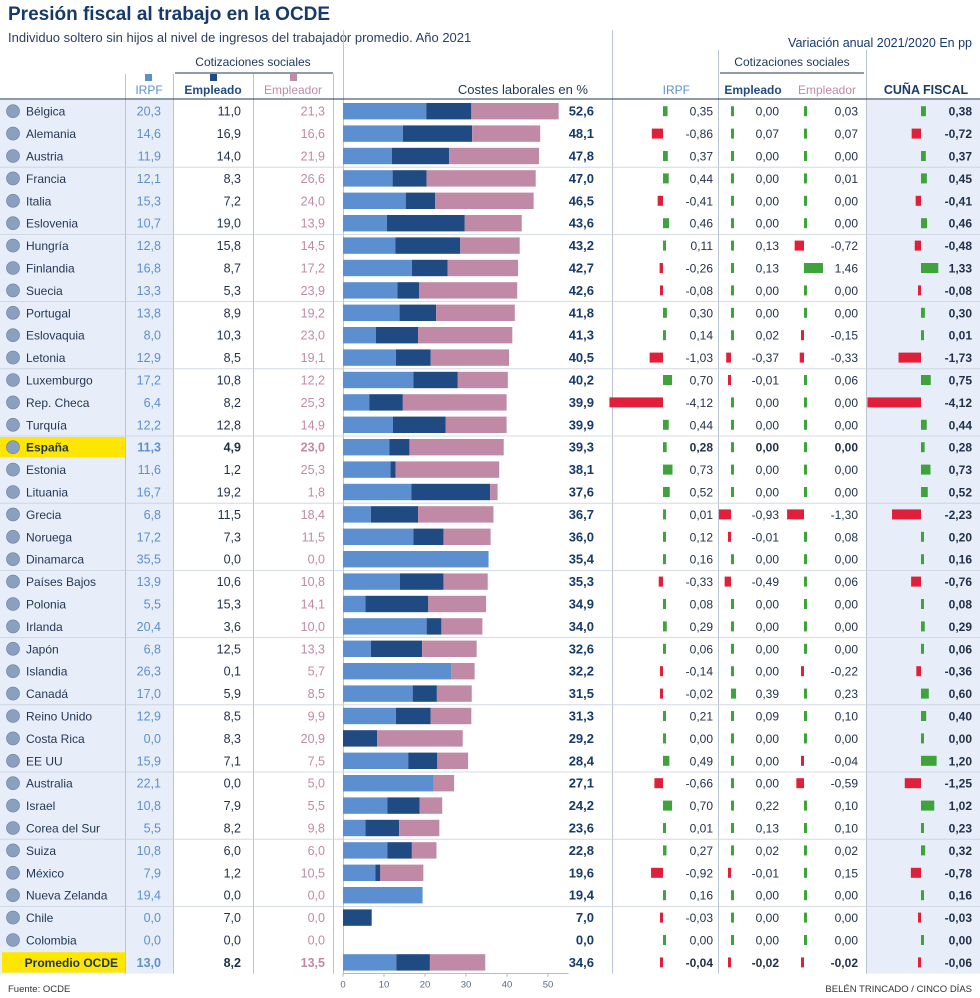 This screenshot has height=998, width=980. I want to click on var-irpf-value: 0,73, so click(702, 470).